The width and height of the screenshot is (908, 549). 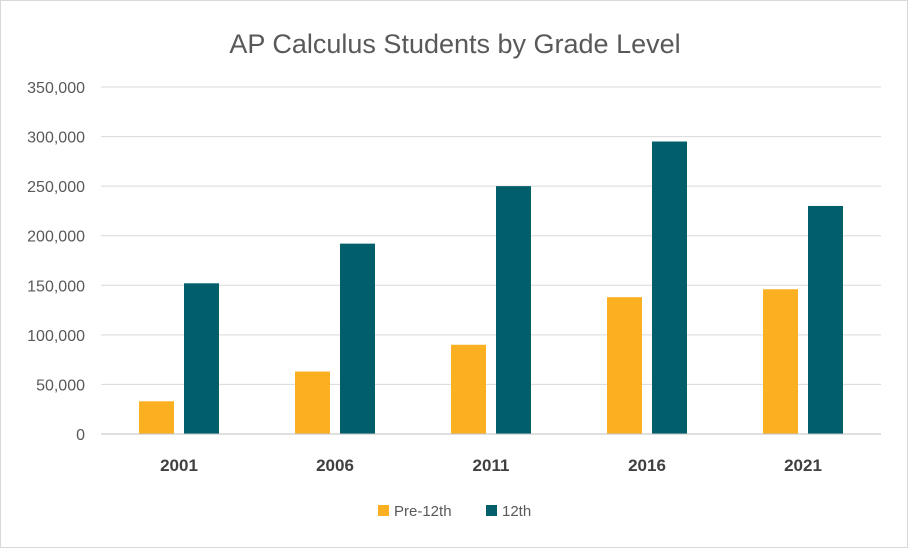 What do you see at coordinates (624, 365) in the screenshot?
I see `bar-pre-12th-2016` at bounding box center [624, 365].